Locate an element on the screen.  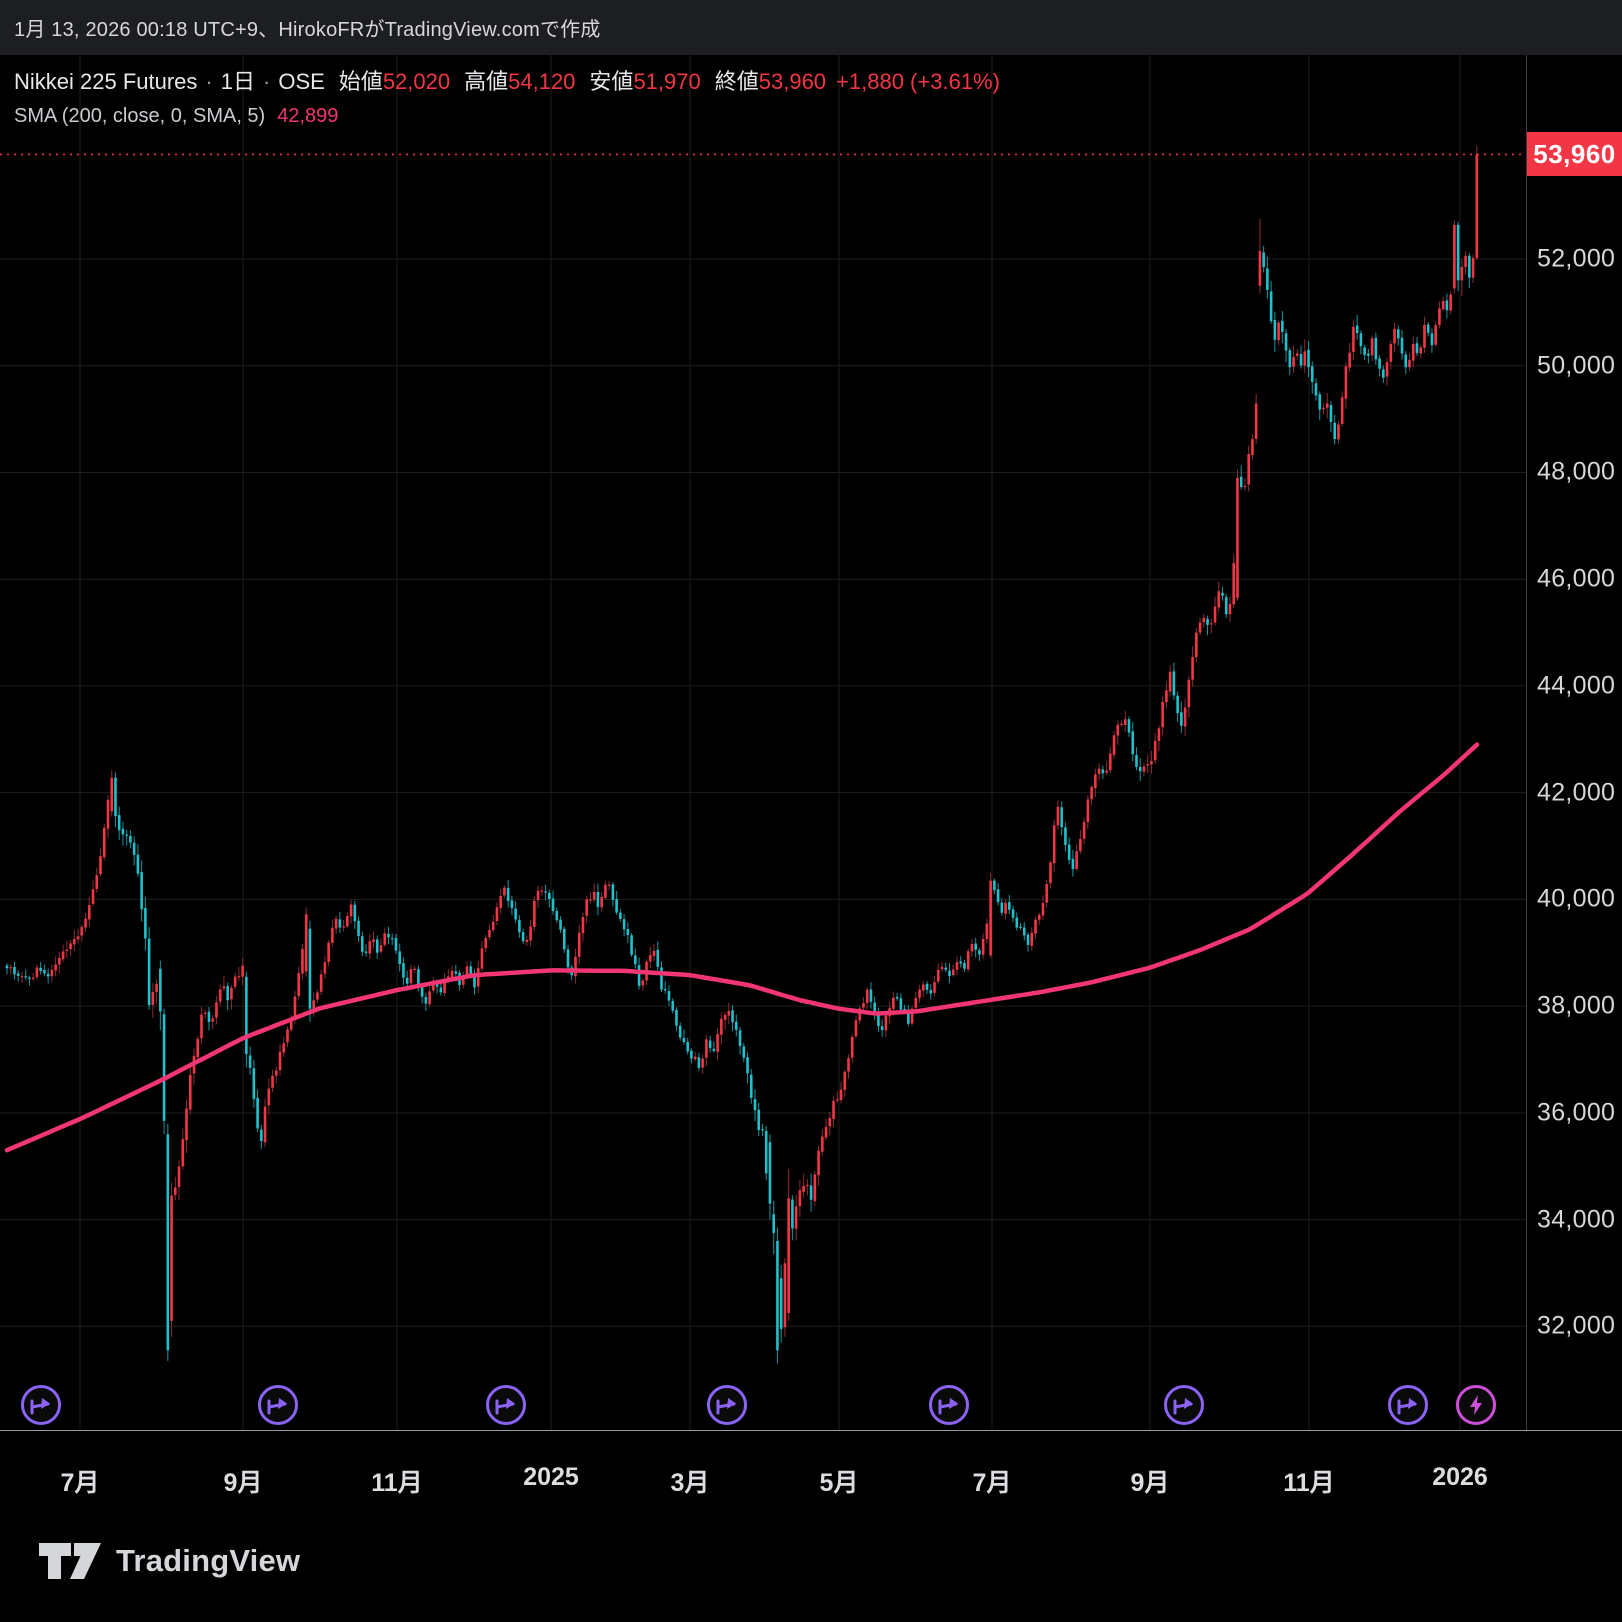
time-axis-label: 5月 is located at coordinates (839, 1483).